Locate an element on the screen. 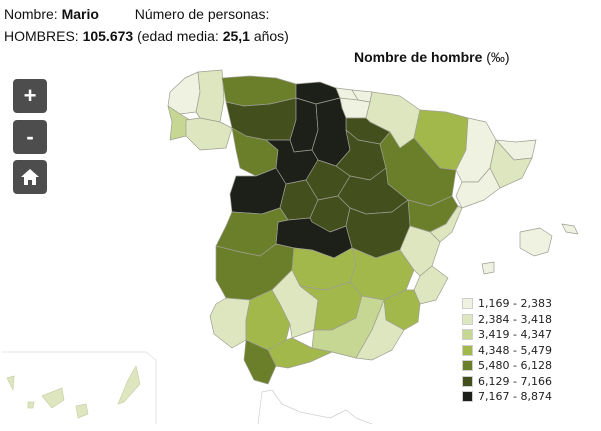 This screenshot has width=601, height=431. legend-item: 5,480 - 6,128 is located at coordinates (507, 366).